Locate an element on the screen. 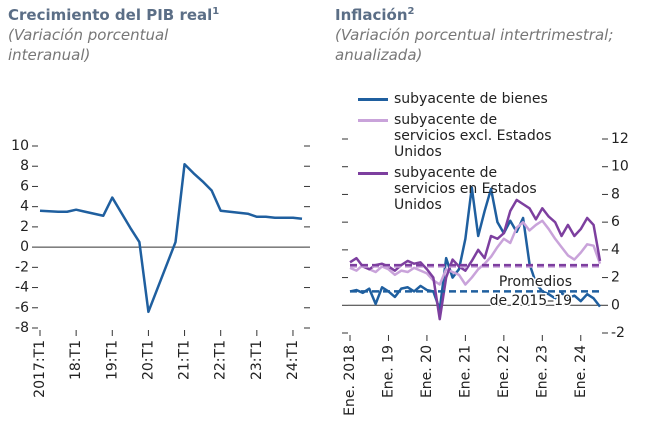  annotation: de 2015–19 is located at coordinates (531, 301).